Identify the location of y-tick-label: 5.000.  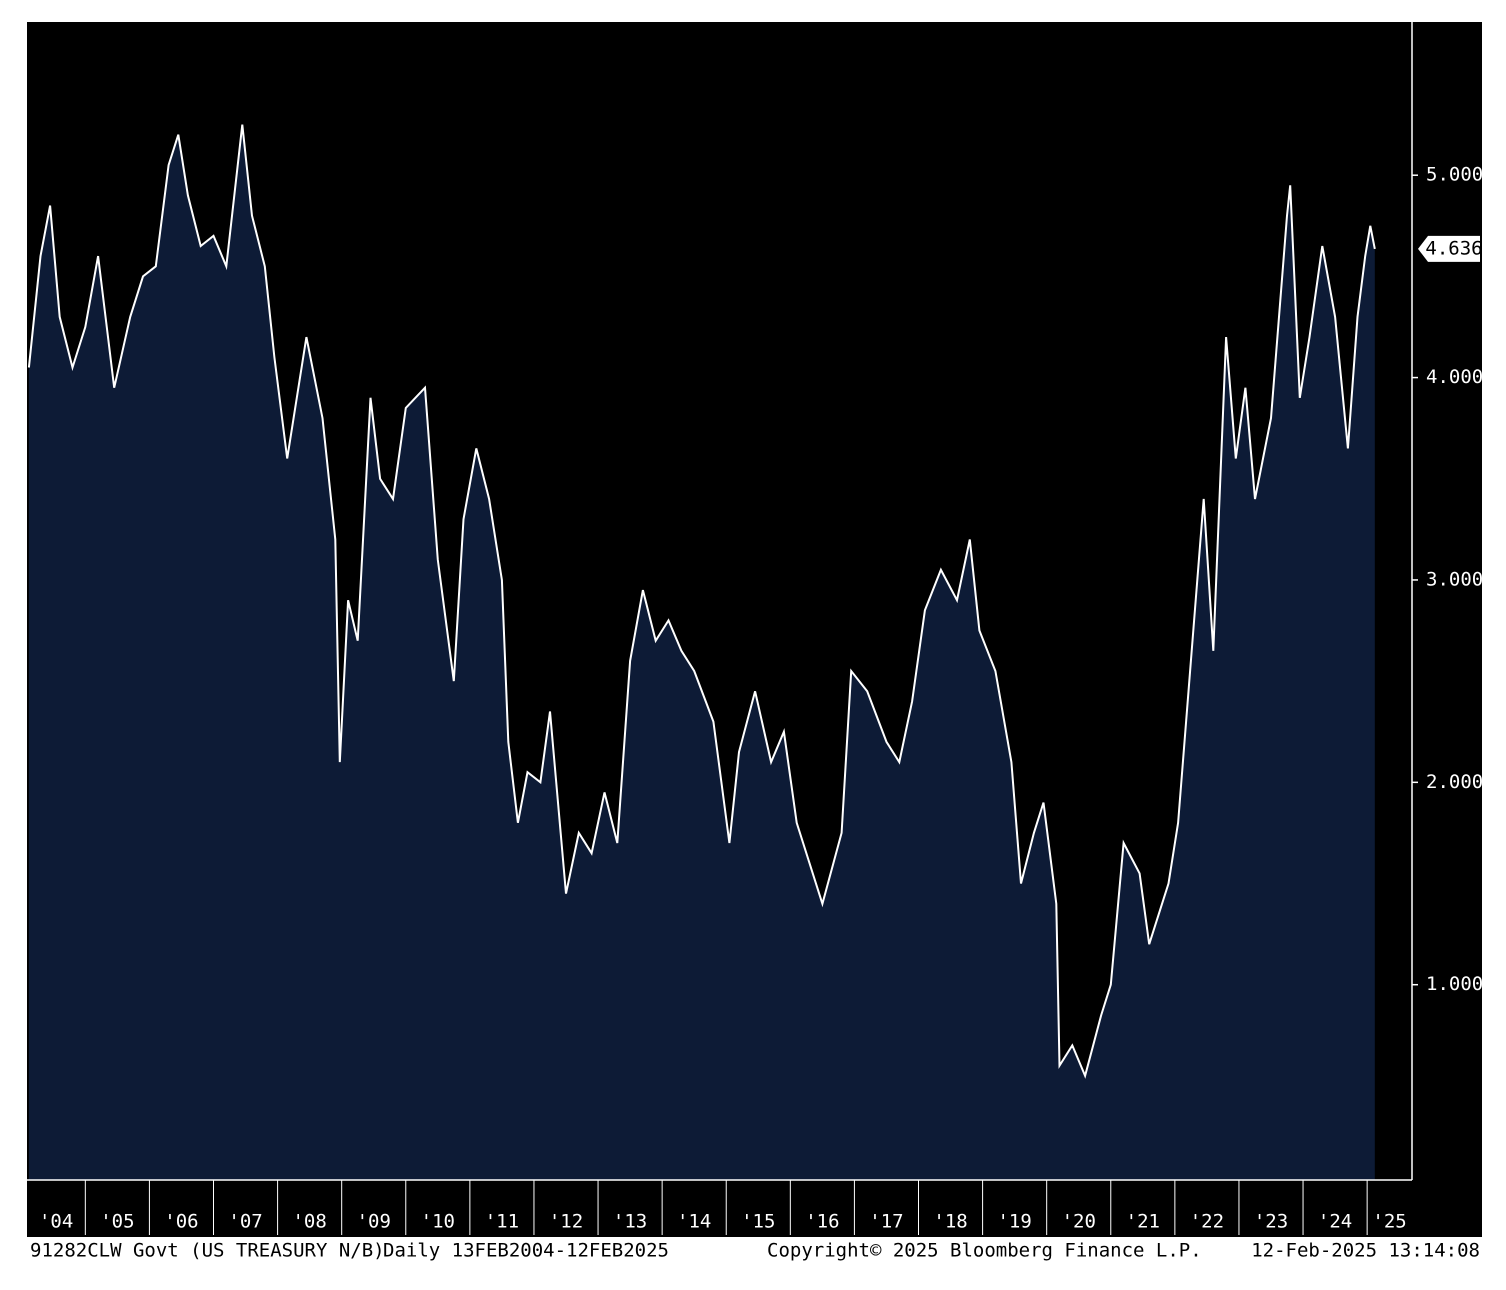
(1454, 175).